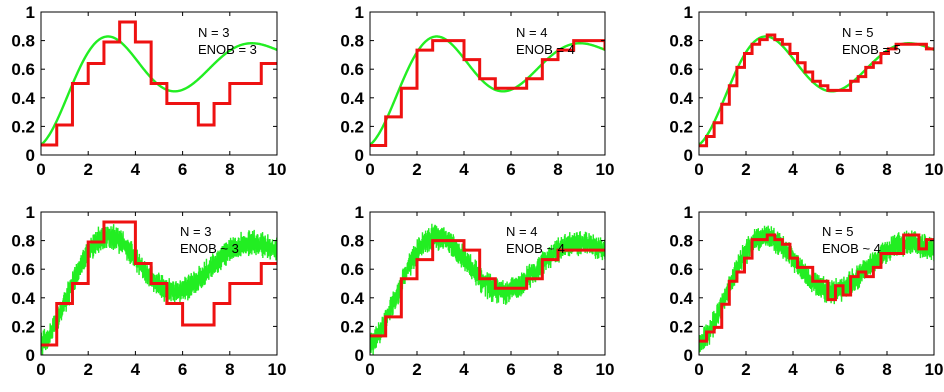 The image size is (944, 392). I want to click on chart-panel-bottom-middle: 0 2 4 6 8 10 0 0.2 0.4 0.6 0.8 1 N = 4 ENOB ~ 4, so click(477, 291).